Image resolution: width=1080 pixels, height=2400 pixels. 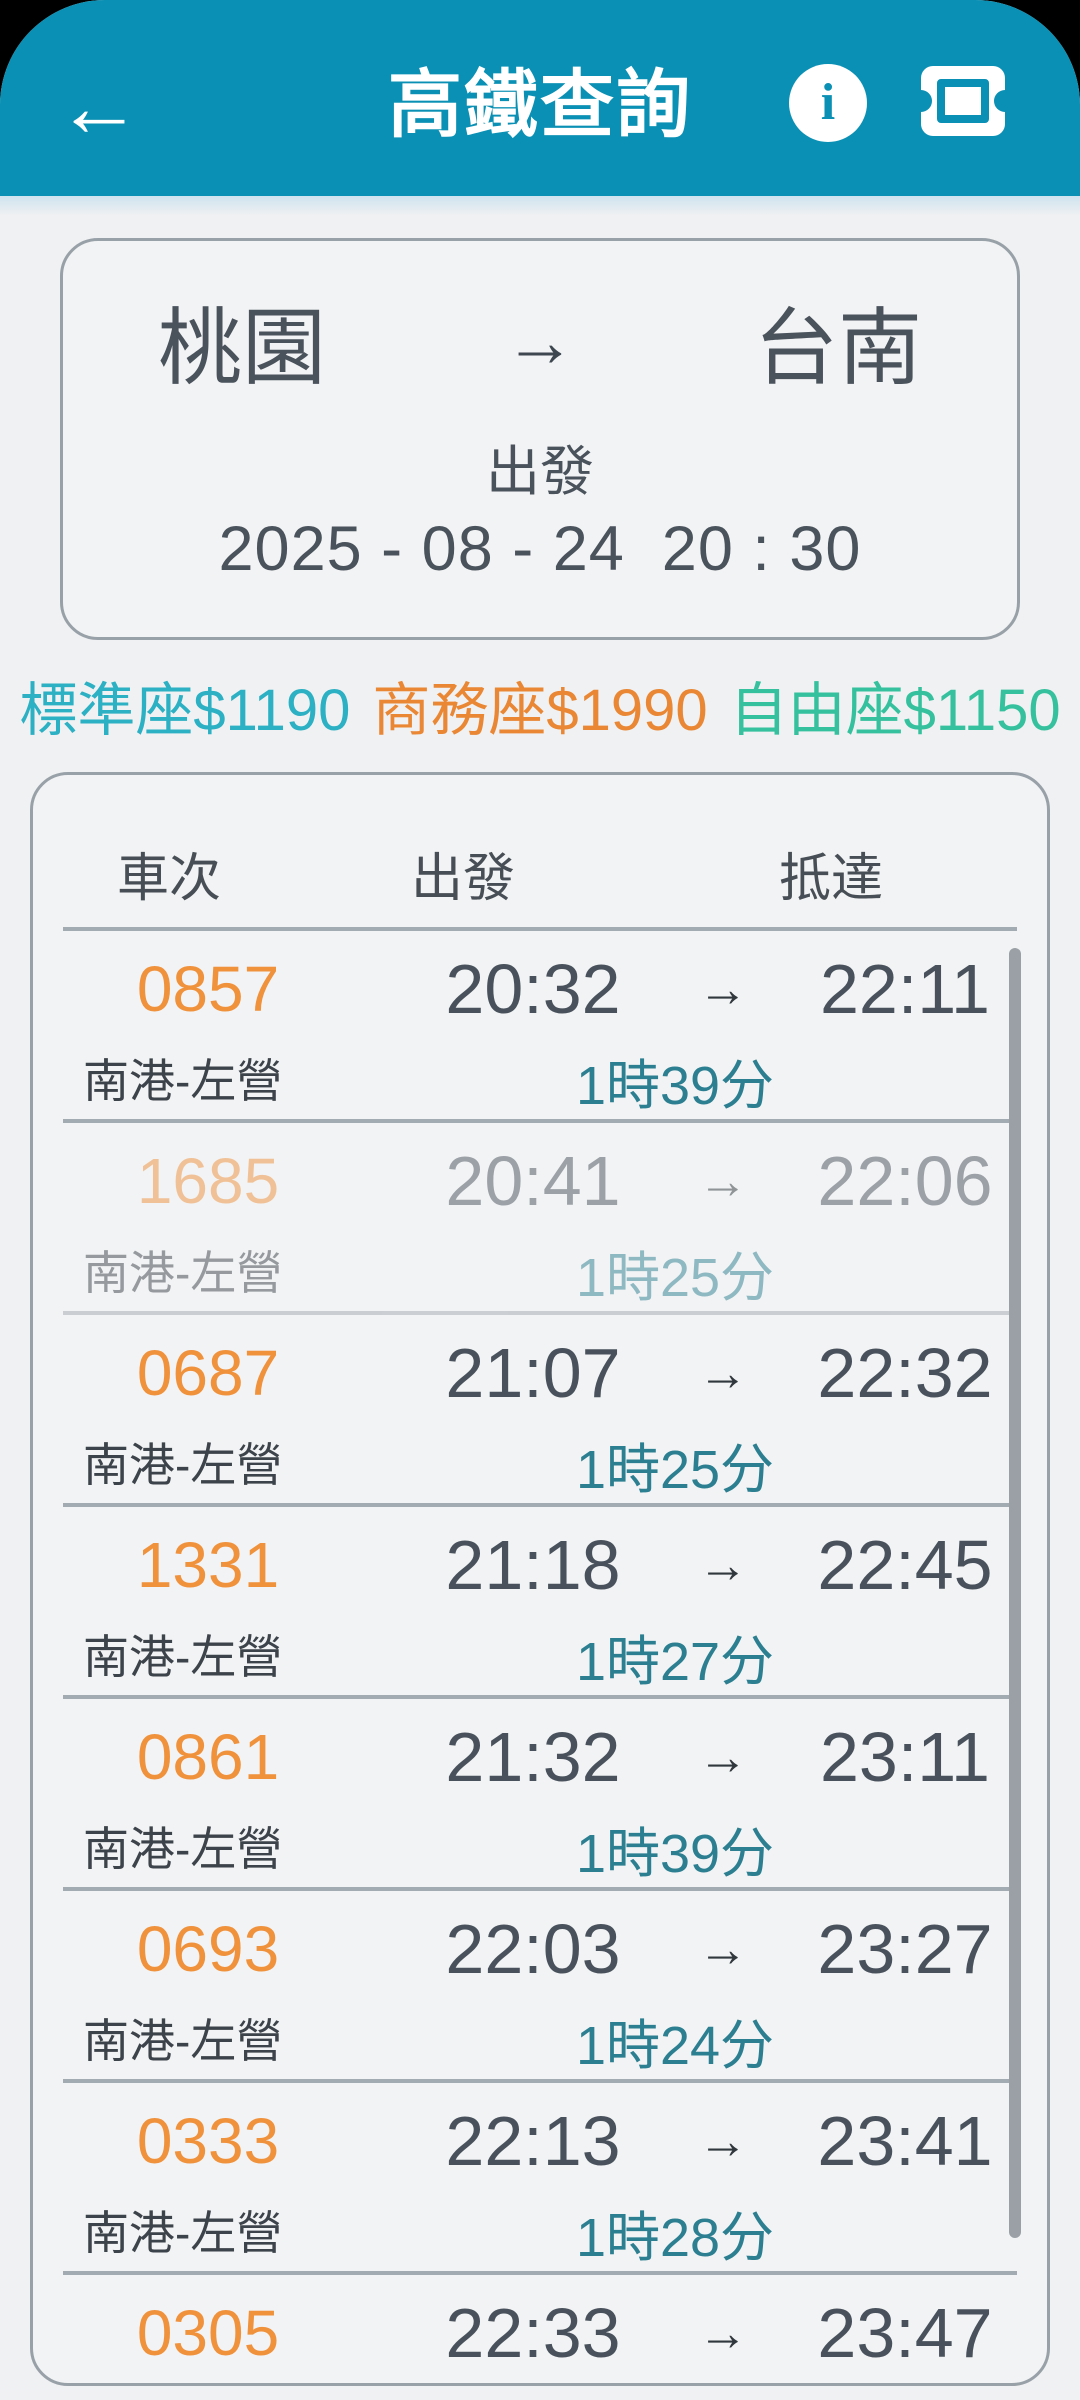 What do you see at coordinates (905, 1565) in the screenshot?
I see `arrival-time: 22:45` at bounding box center [905, 1565].